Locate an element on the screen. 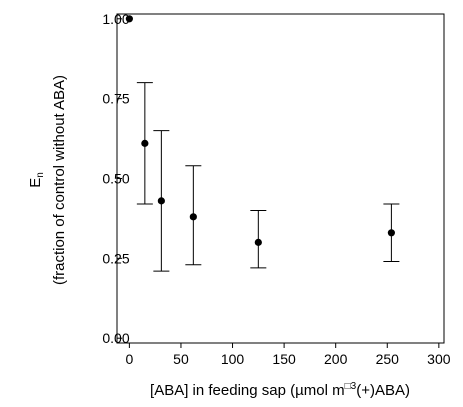 The height and width of the screenshot is (407, 463). x-tick-label: 0 is located at coordinates (129, 359).